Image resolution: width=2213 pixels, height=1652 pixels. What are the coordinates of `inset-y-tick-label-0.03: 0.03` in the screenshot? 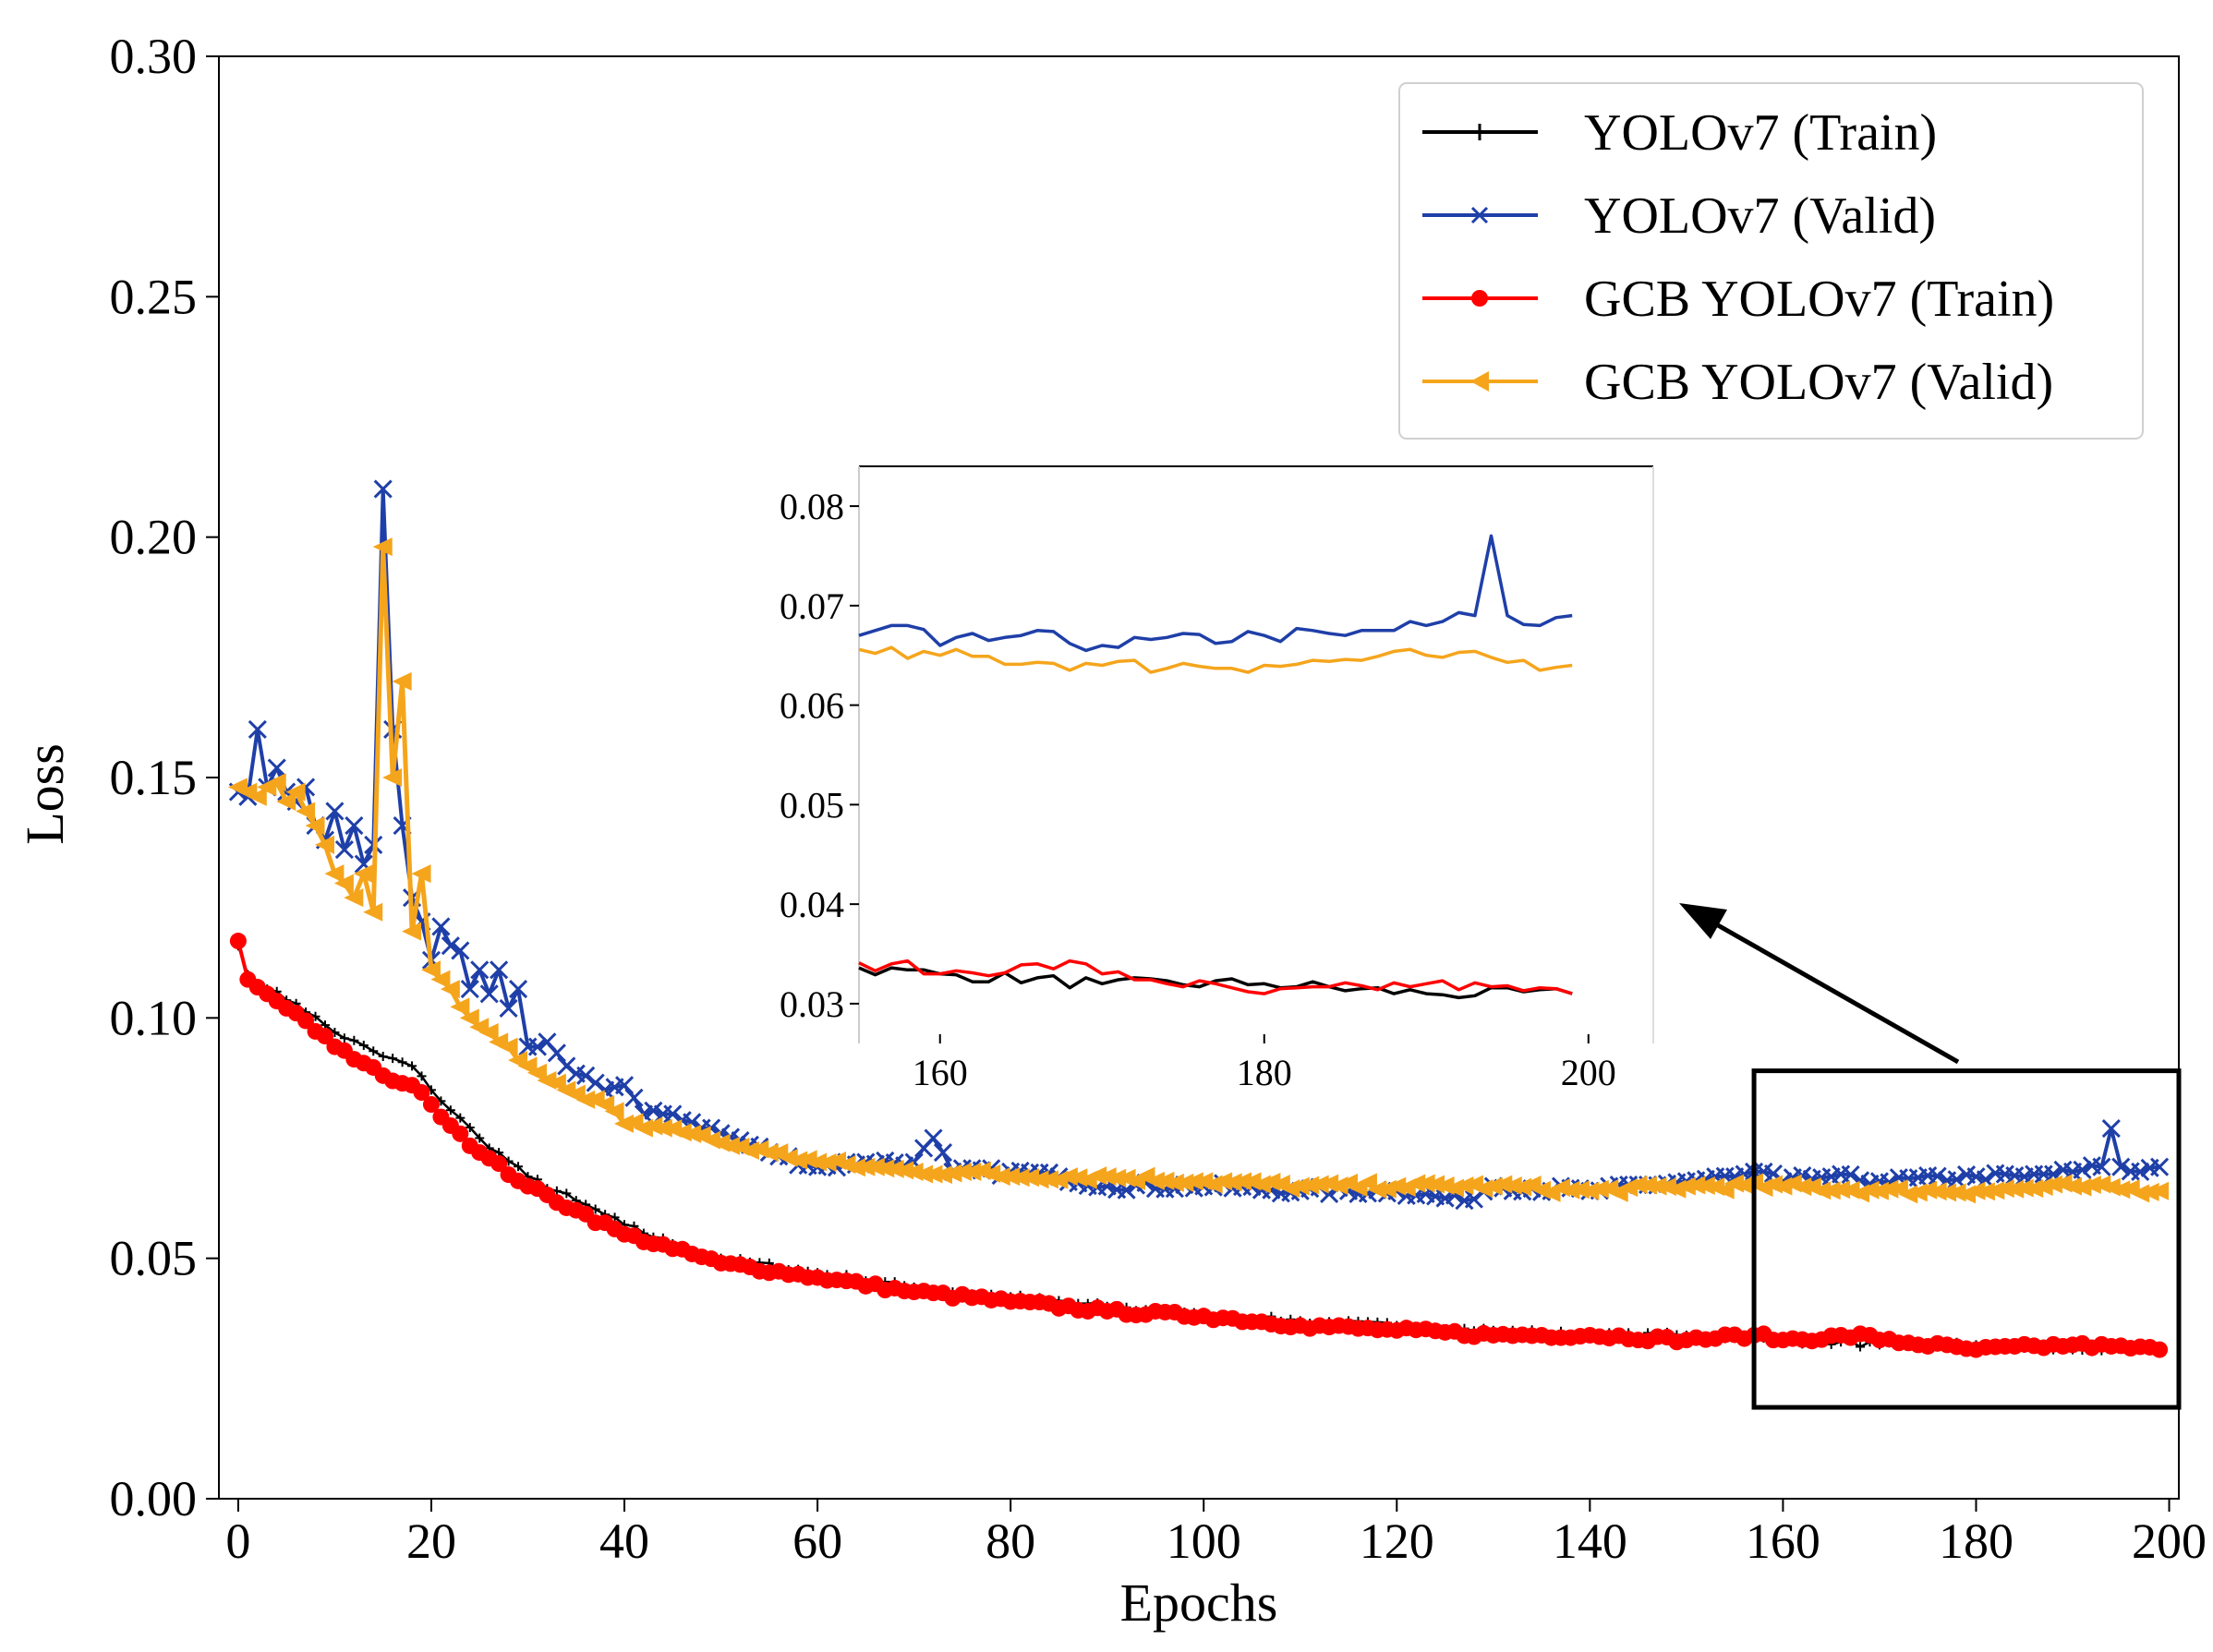 It's located at (812, 1004).